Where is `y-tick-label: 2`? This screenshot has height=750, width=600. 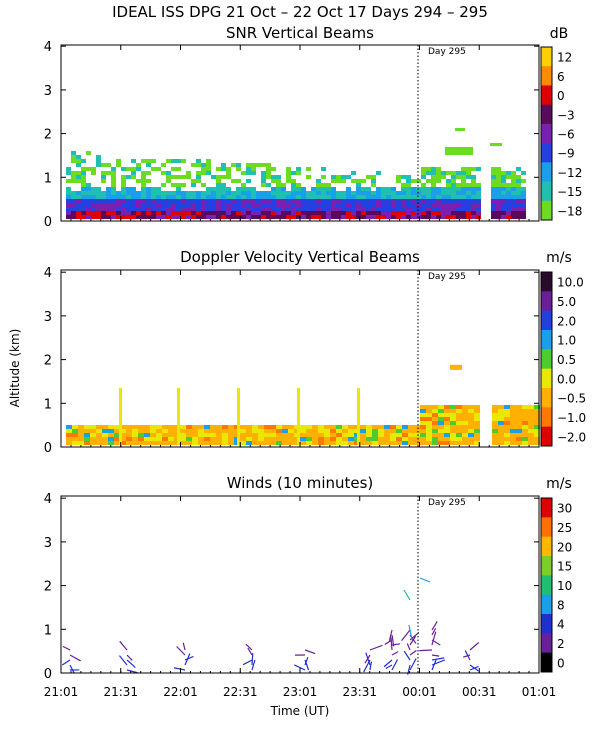
y-tick-label: 2 is located at coordinates (48, 361).